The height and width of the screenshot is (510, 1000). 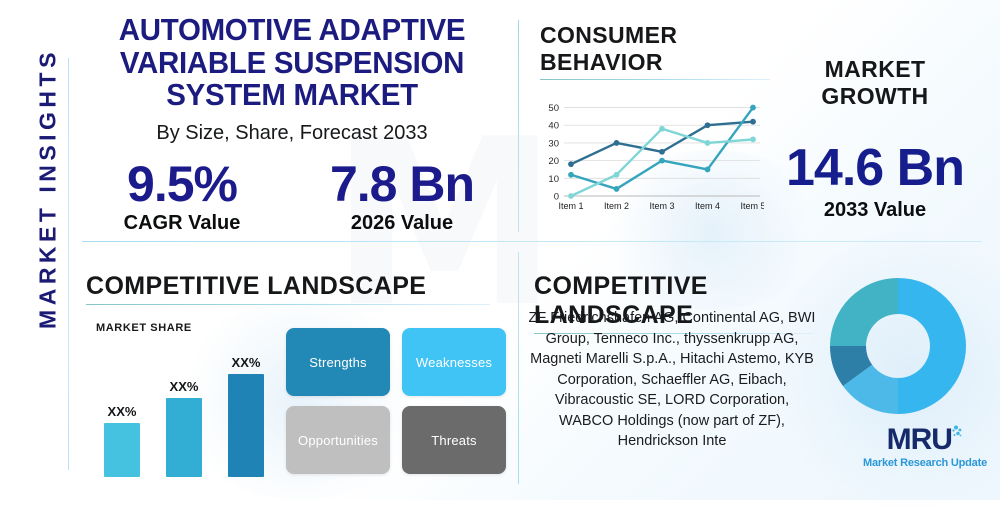 I want to click on swot-box-threats: Threats, so click(x=454, y=440).